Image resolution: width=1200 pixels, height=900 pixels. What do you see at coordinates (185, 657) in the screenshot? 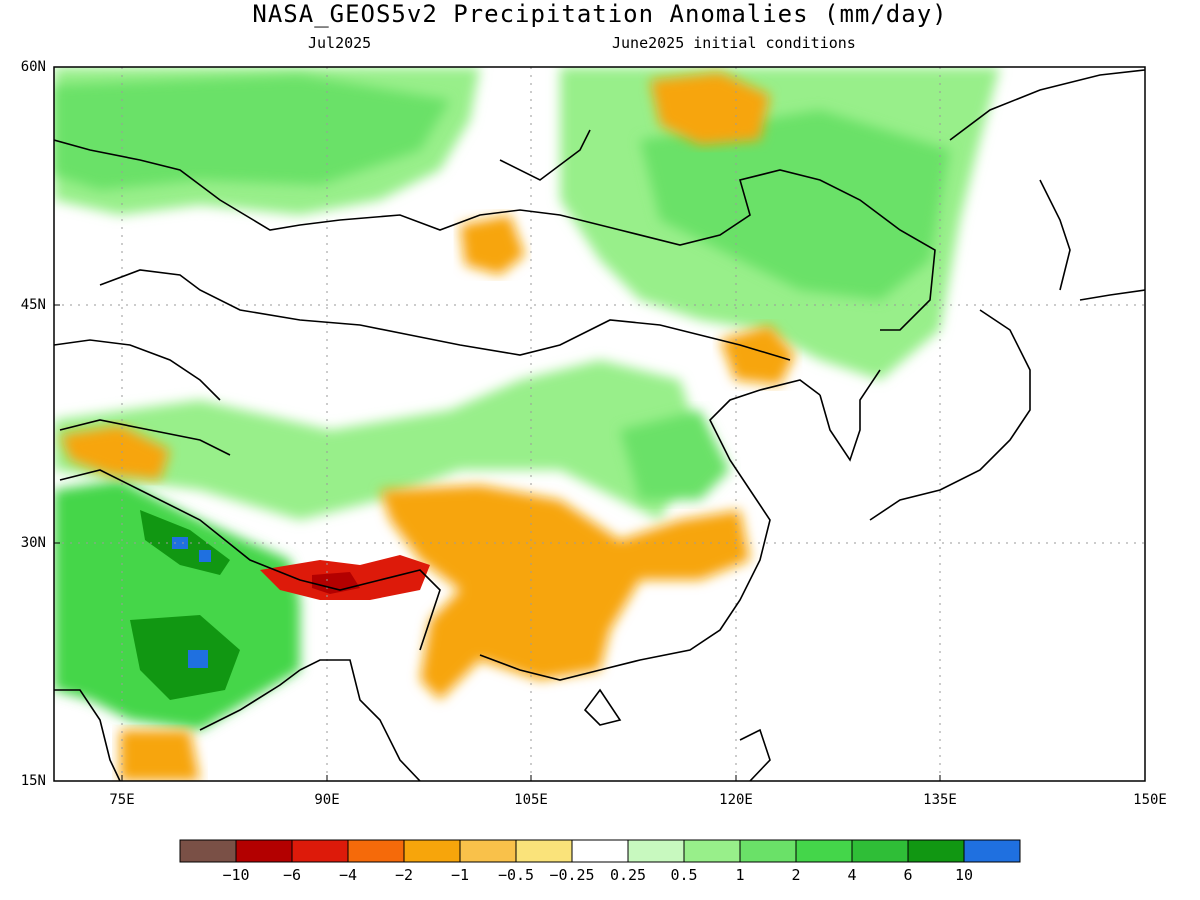
I see `anomaly-wet-india-core` at bounding box center [185, 657].